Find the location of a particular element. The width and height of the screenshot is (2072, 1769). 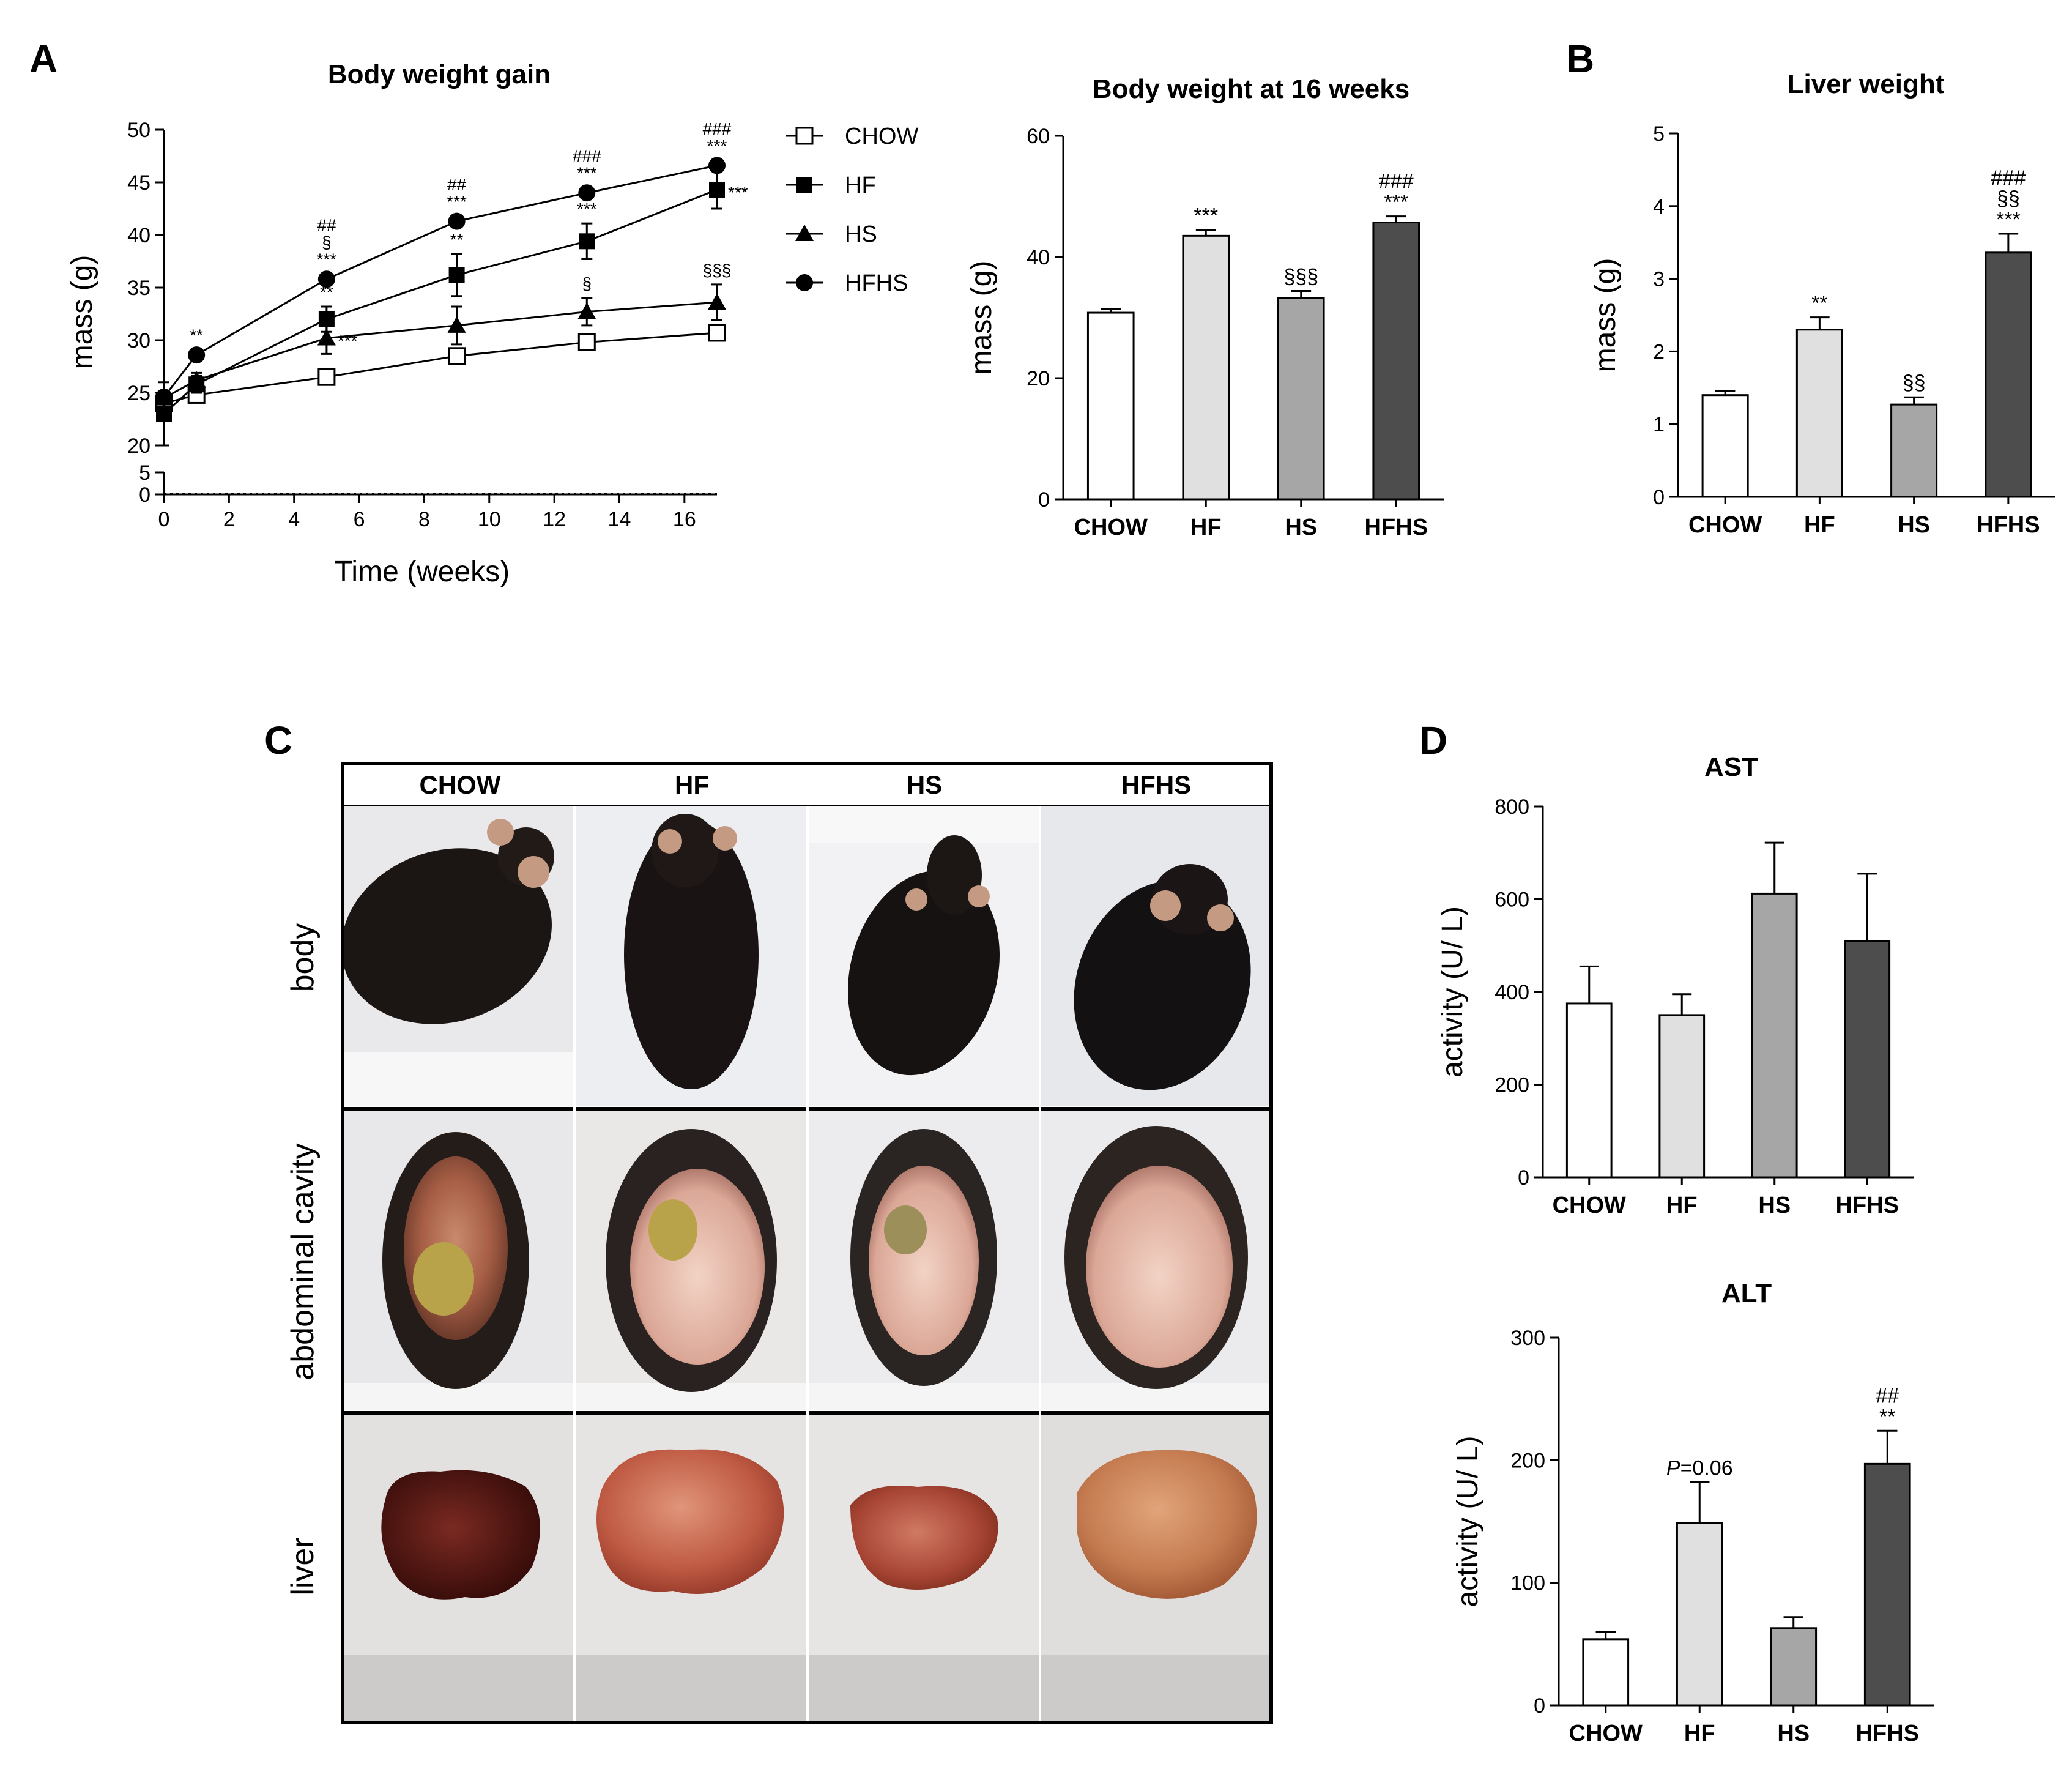

body-weight-gain-xtick-label-16: 16 is located at coordinates (685, 519).